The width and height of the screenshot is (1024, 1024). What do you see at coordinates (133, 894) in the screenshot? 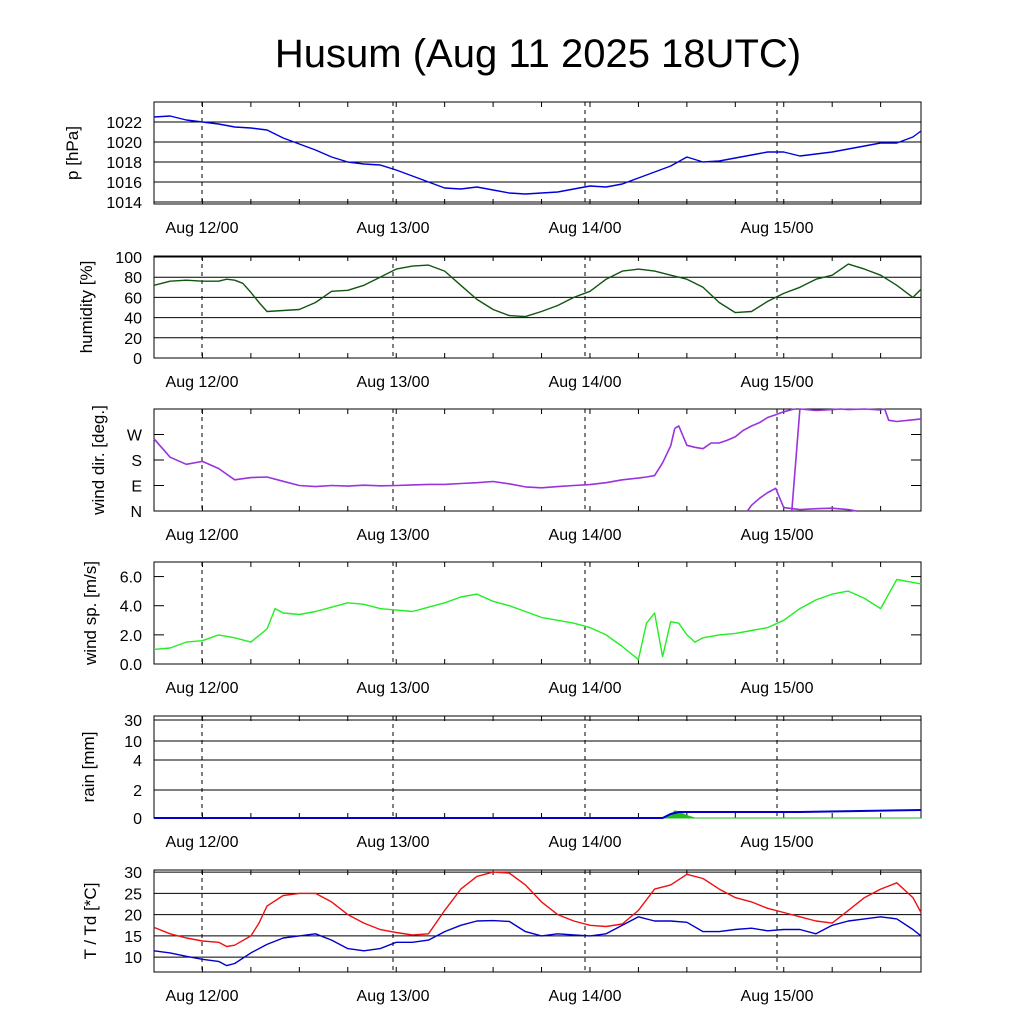
I see `temperature-y-tick-label: 25` at bounding box center [133, 894].